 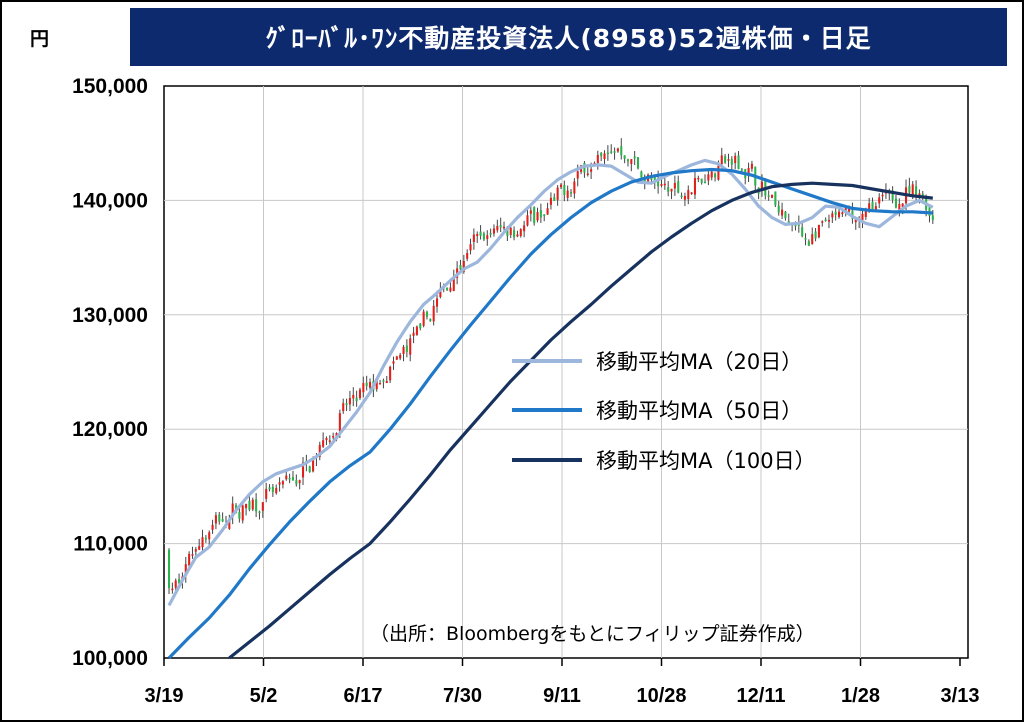 I want to click on legend-label-ma100: 移動平均MA（100日）, so click(x=706, y=461).